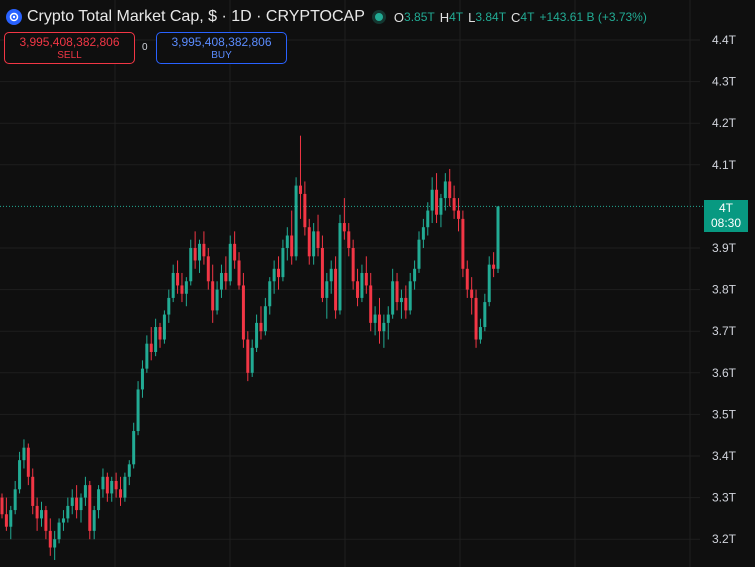 This screenshot has height=567, width=755. What do you see at coordinates (472, 17) in the screenshot?
I see `low-label: L` at bounding box center [472, 17].